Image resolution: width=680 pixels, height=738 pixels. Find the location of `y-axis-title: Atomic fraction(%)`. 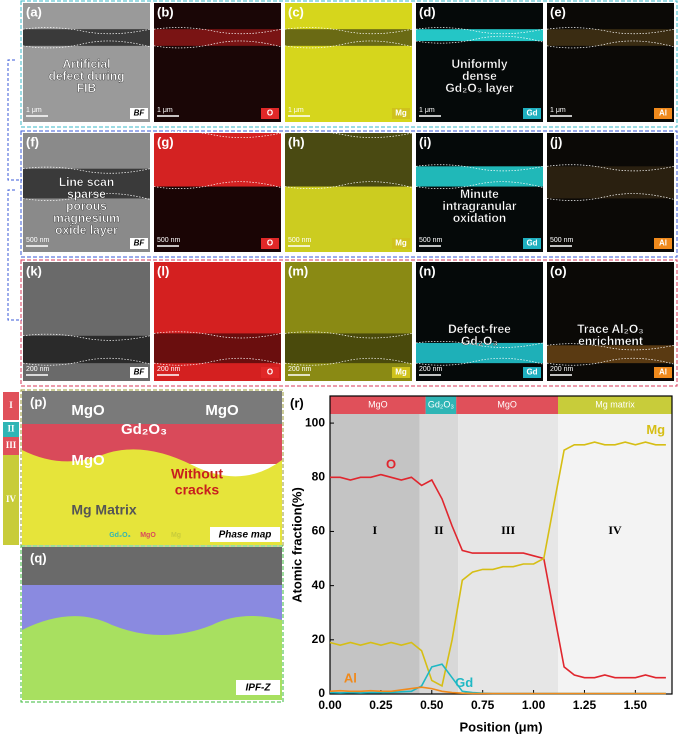

y-axis-title: Atomic fraction(%) is located at coordinates (296, 545).